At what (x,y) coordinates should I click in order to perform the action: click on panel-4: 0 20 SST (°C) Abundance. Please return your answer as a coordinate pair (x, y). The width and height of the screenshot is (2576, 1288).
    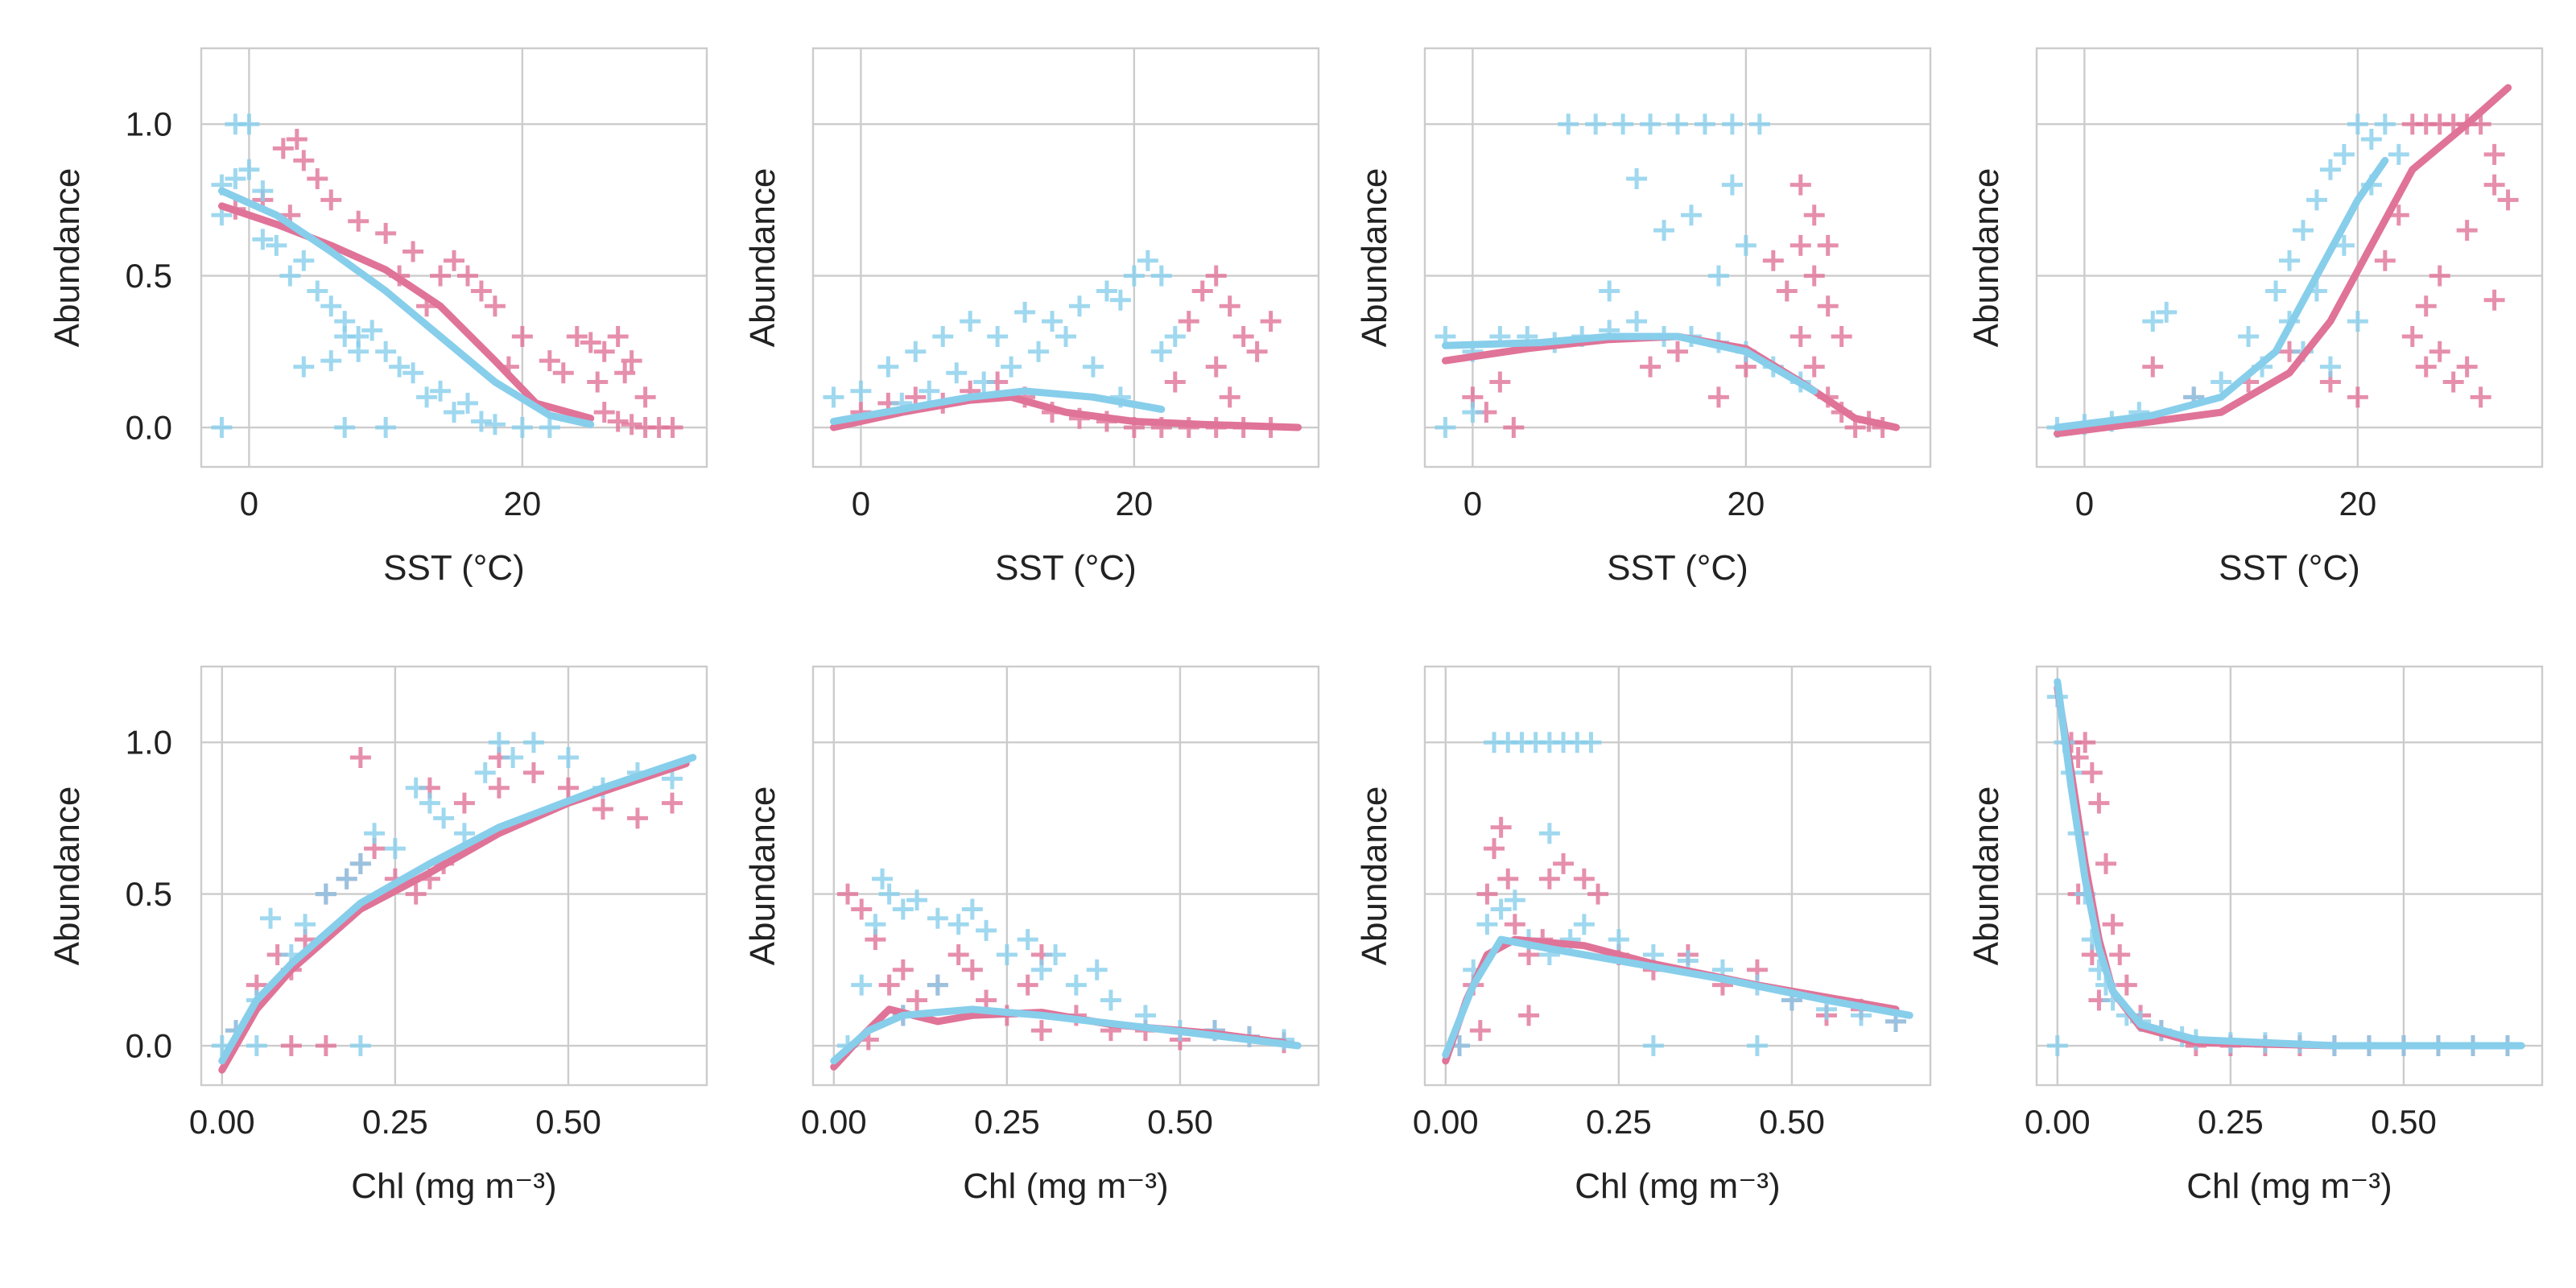
    Looking at the image, I should click on (2255, 317).